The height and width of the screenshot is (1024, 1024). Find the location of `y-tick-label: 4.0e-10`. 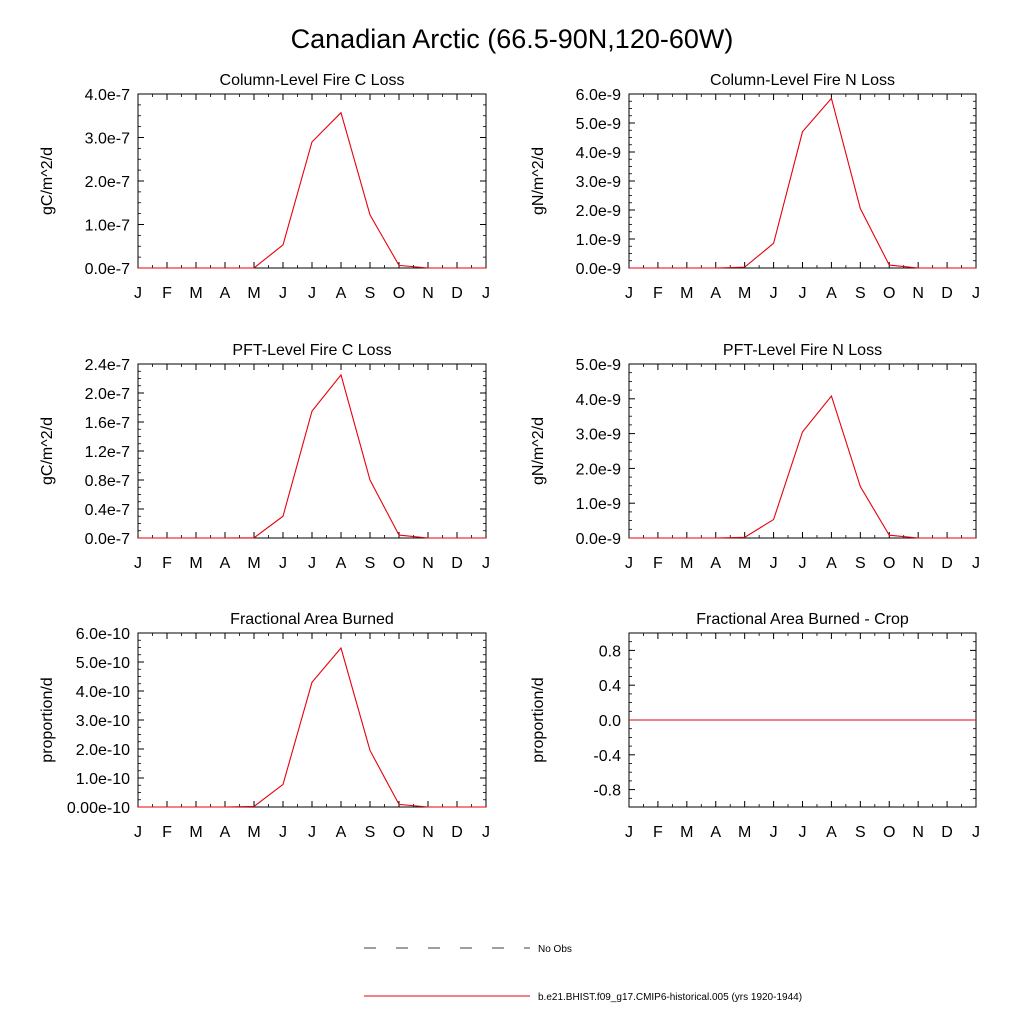

y-tick-label: 4.0e-10 is located at coordinates (103, 692).